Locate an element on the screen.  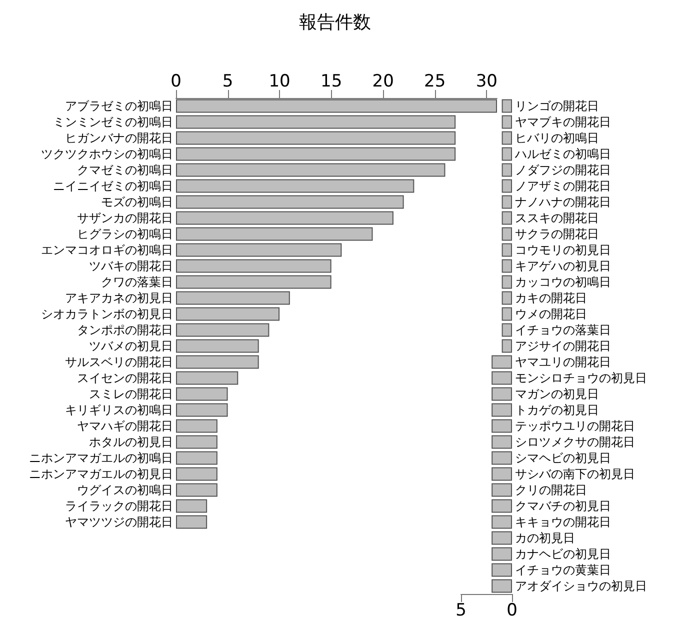
y-tick-label: キアゲハの初見日 is located at coordinates (563, 266).